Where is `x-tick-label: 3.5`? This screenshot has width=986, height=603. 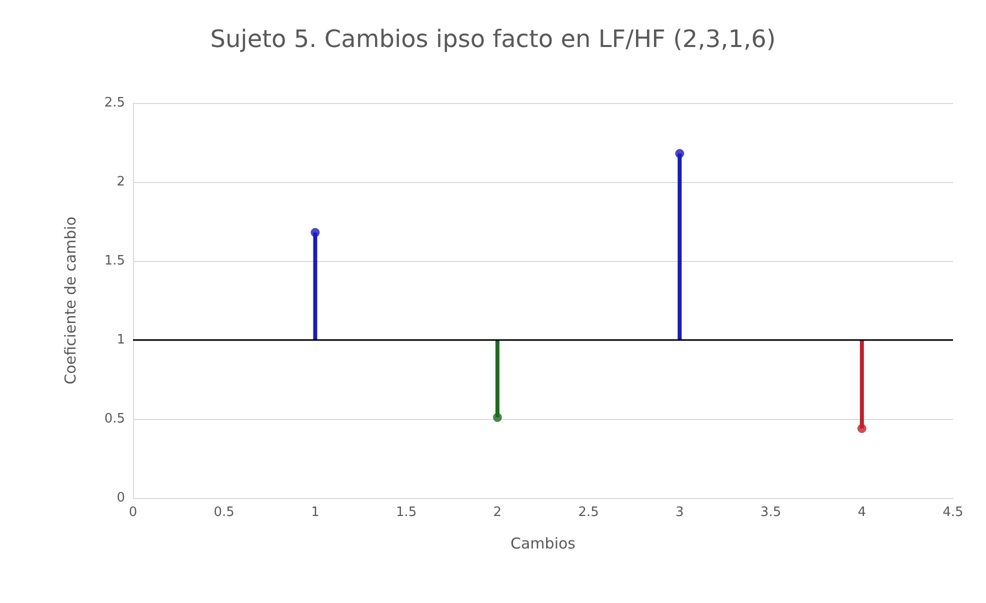
x-tick-label: 3.5 is located at coordinates (771, 512).